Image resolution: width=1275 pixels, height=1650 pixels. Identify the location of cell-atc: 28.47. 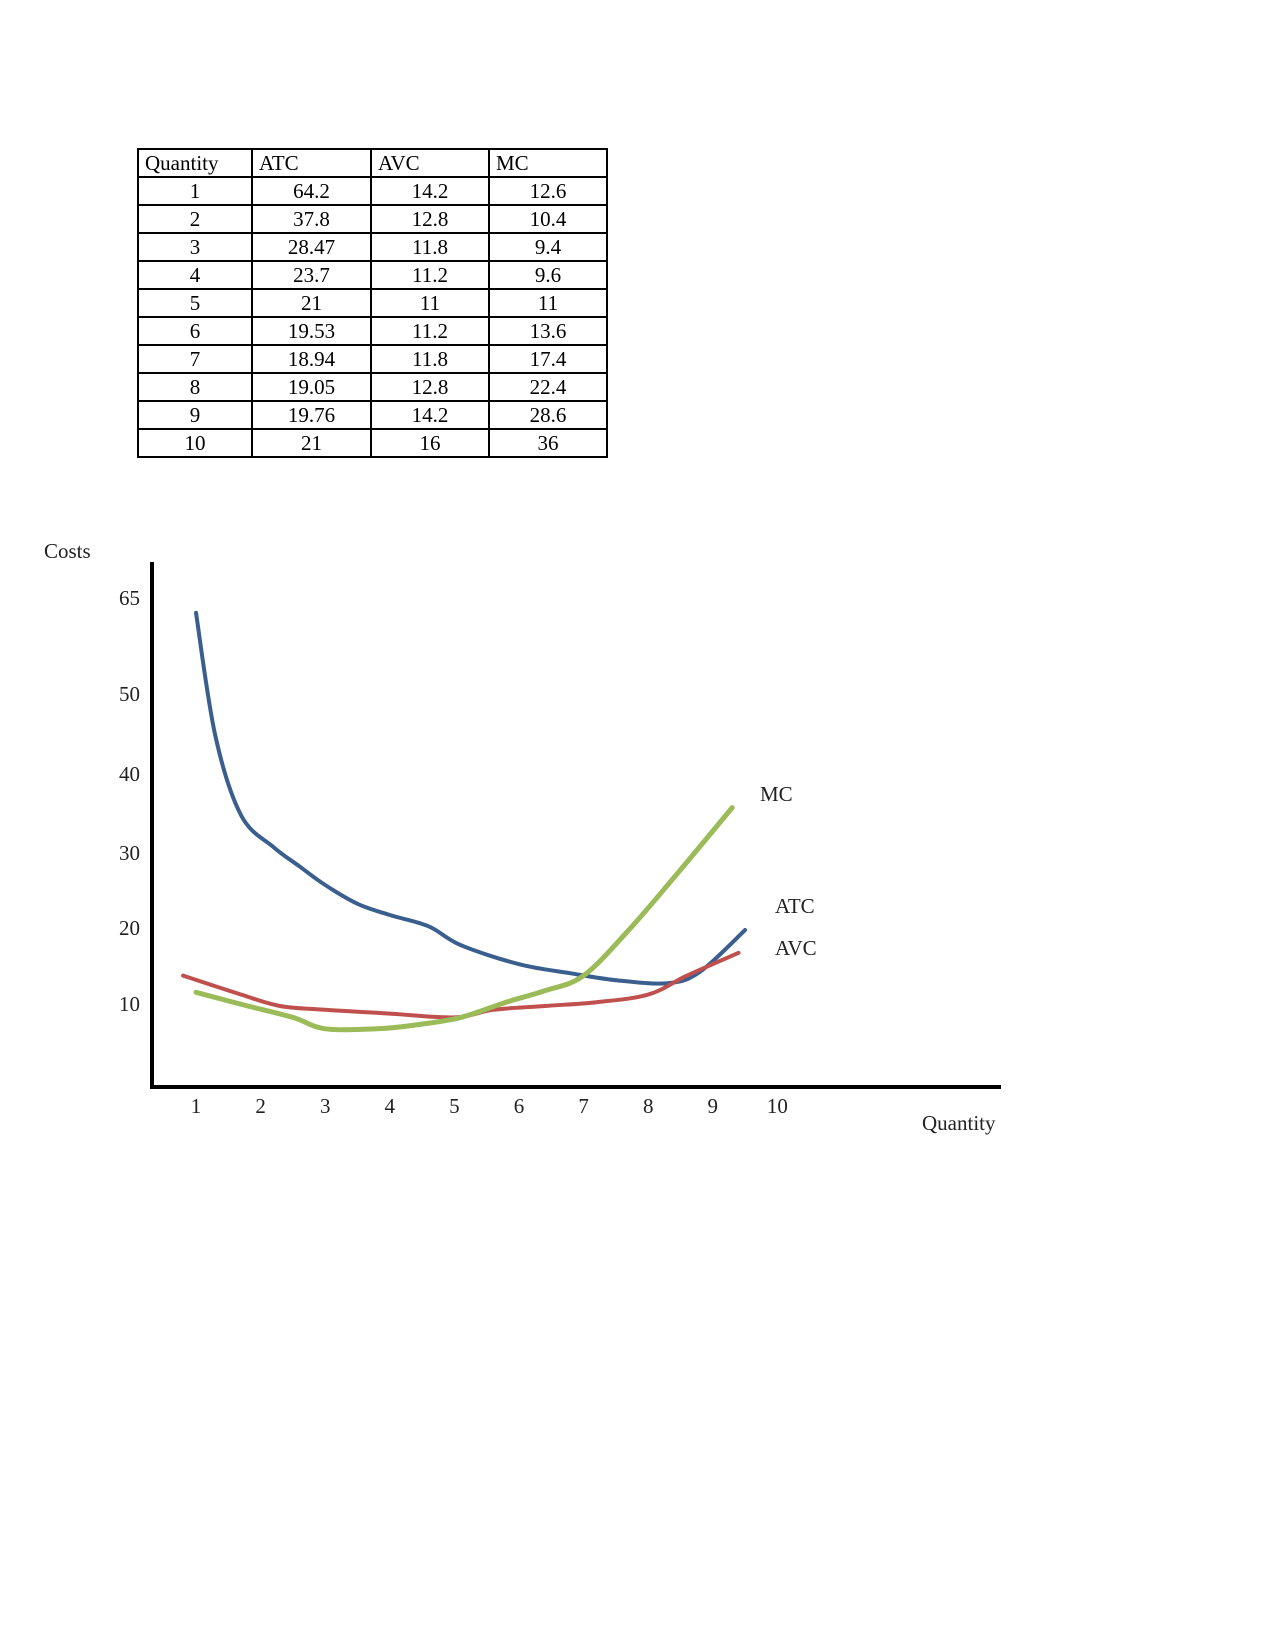
(311, 247).